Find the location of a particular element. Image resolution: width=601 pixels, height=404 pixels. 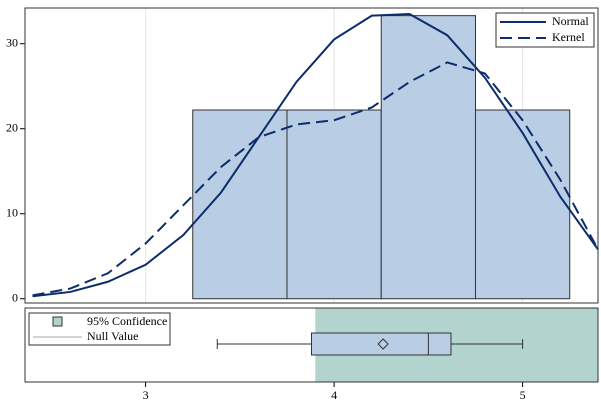

legend-label: Normal is located at coordinates (570, 21).